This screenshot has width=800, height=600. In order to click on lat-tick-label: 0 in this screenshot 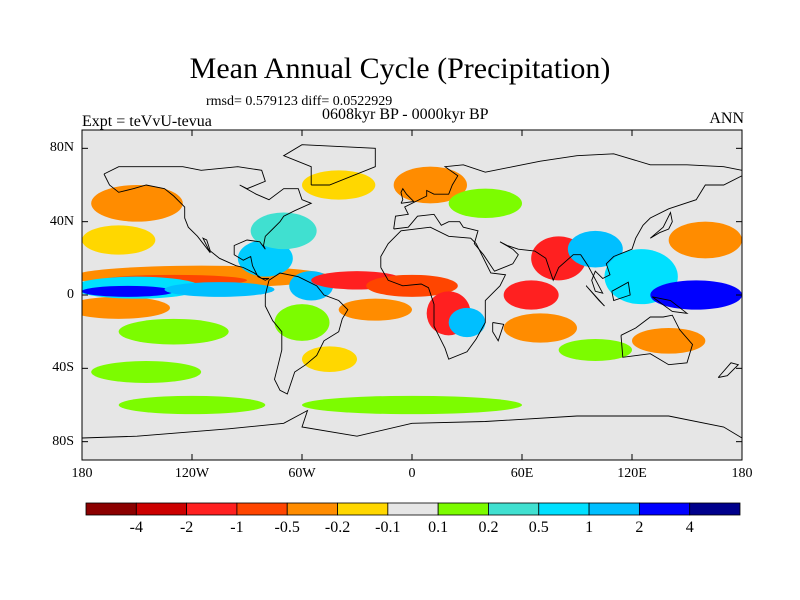, I will do `click(70, 294)`.